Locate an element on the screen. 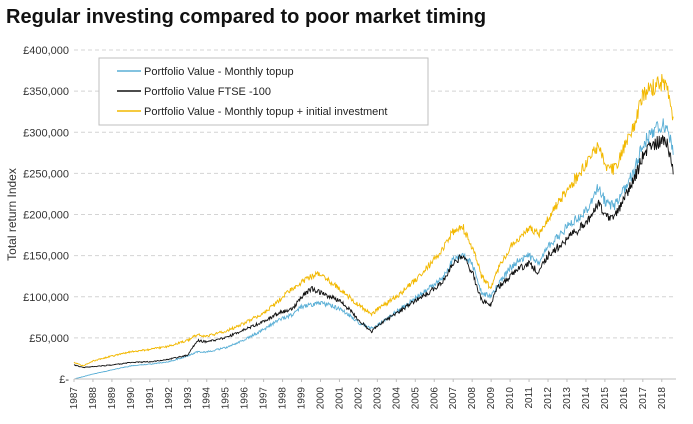  x-tick-label: 2011 is located at coordinates (529, 398).